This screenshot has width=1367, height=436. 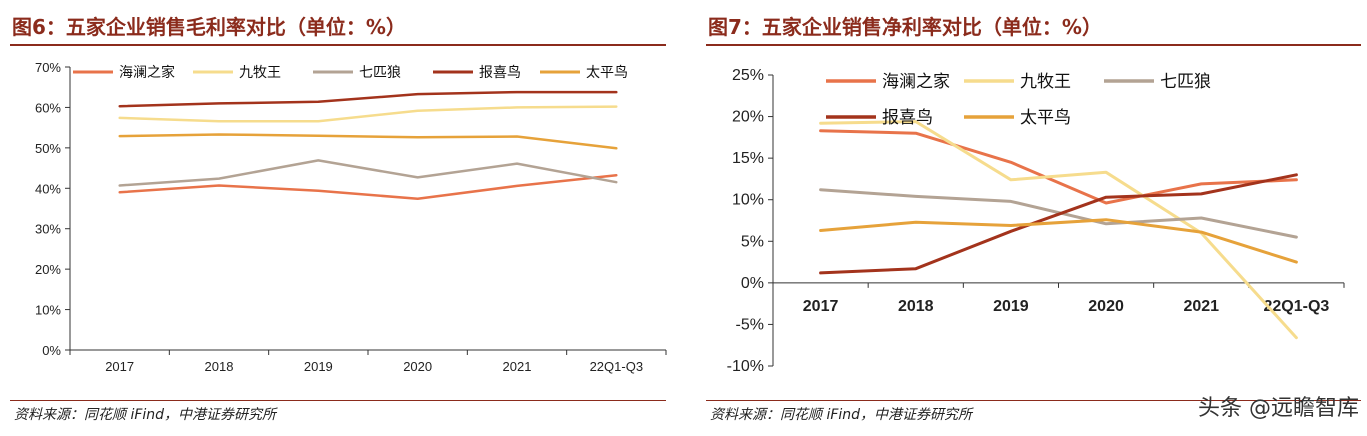 I want to click on y-tick-label: 50%, so click(x=48, y=148).